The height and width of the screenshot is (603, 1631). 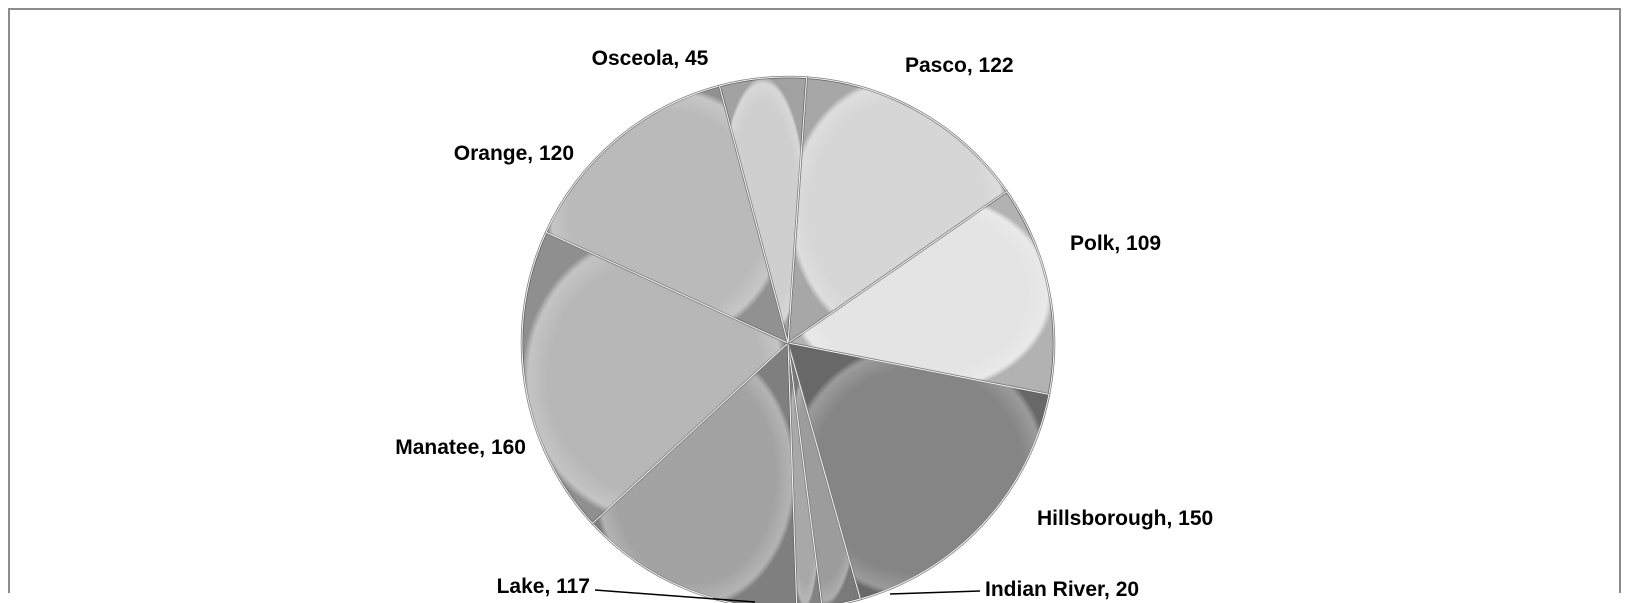 What do you see at coordinates (1115, 243) in the screenshot?
I see `data-label-polk: Polk, 109` at bounding box center [1115, 243].